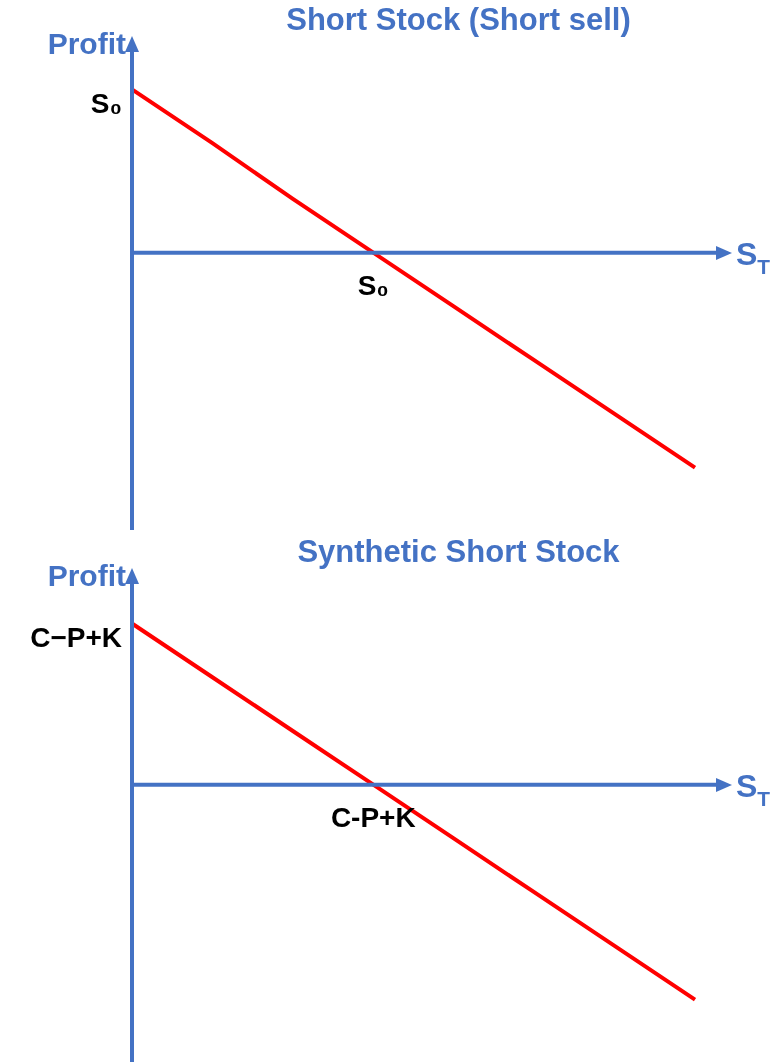  I want to click on text: C−P+K, so click(76, 638).